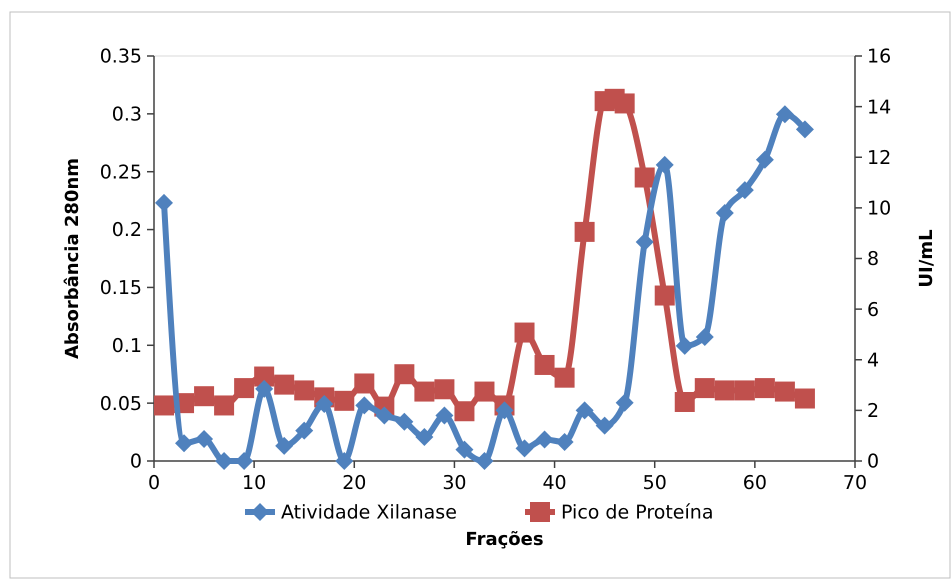  What do you see at coordinates (637, 513) in the screenshot?
I see `legend-label: Pico de Proteína` at bounding box center [637, 513].